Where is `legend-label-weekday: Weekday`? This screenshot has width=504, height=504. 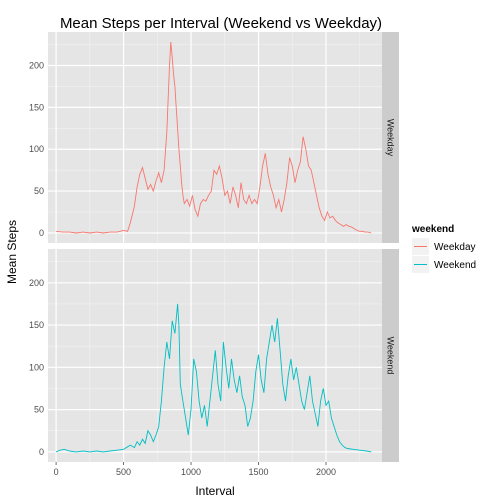 legend-label-weekday: Weekday is located at coordinates (455, 247).